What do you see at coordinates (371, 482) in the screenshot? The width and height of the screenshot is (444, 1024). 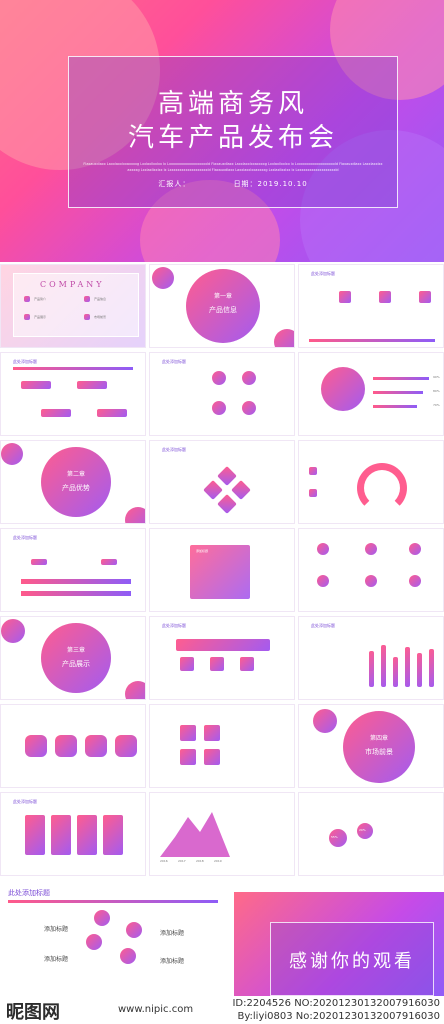 I see `slide-arc-chart` at bounding box center [371, 482].